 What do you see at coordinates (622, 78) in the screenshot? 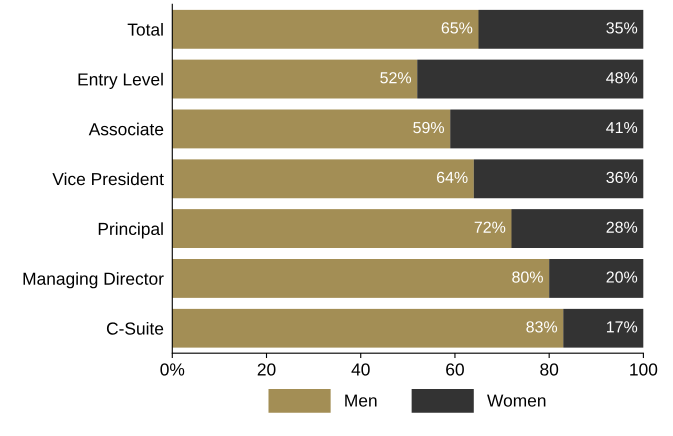
I see `data-label: 48%` at bounding box center [622, 78].